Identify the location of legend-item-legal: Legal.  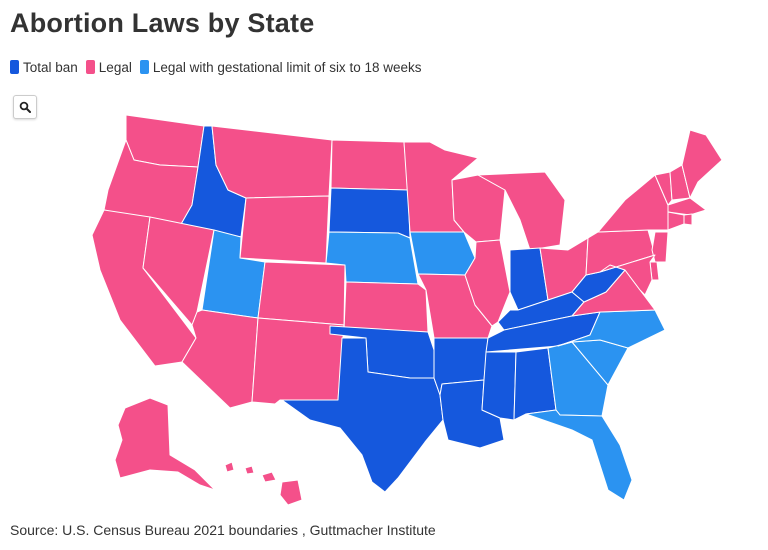
(108, 67).